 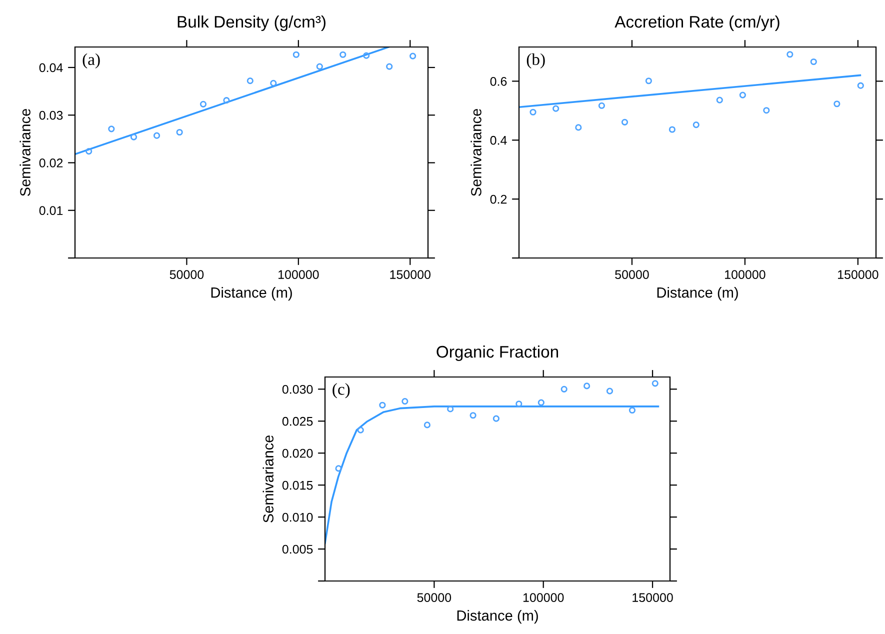 I want to click on y-tick-label: 0.02, so click(x=51, y=163).